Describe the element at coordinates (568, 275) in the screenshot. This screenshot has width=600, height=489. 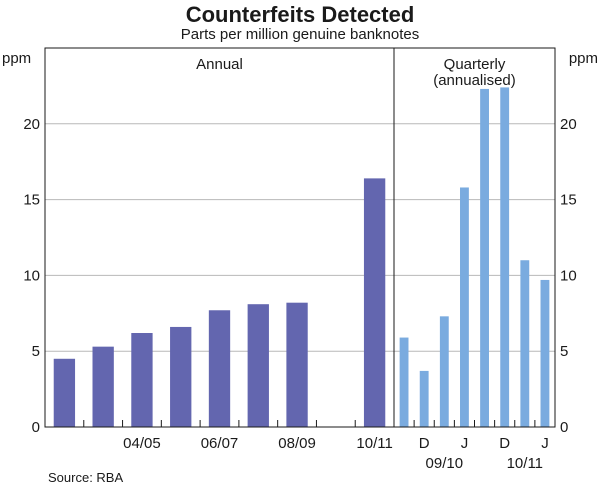
I see `y-tick-label-right: 10` at that location.